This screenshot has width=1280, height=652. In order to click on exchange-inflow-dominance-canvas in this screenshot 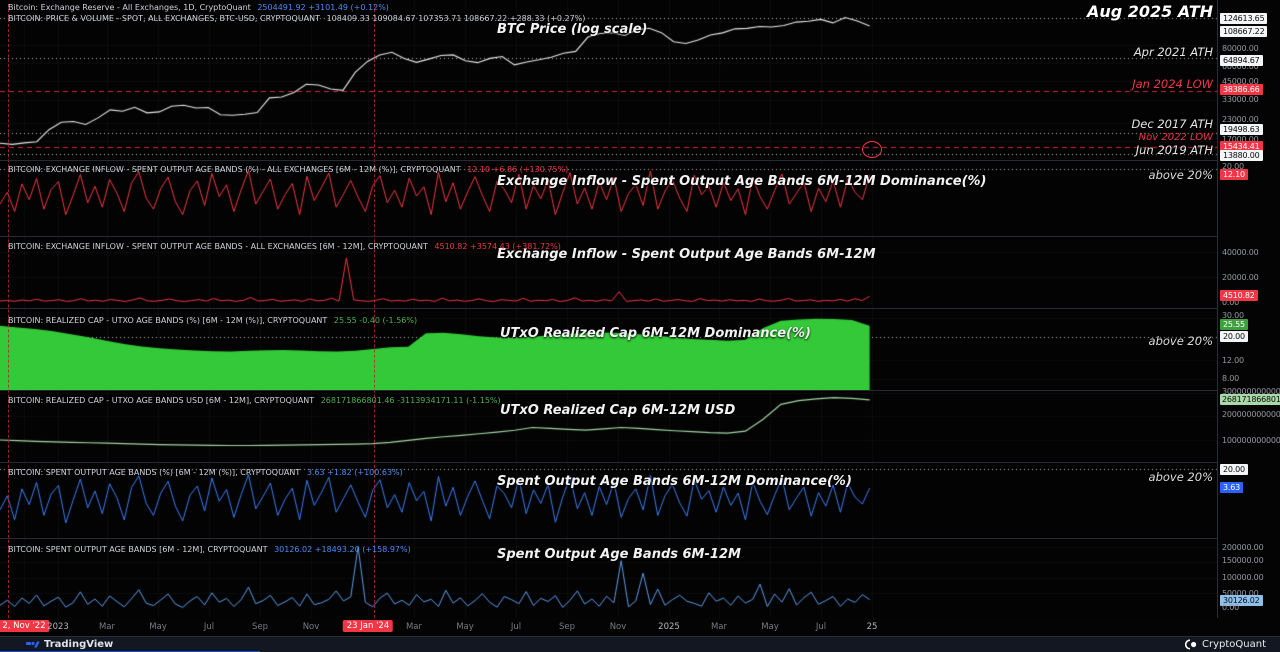, I will do `click(609, 198)`.